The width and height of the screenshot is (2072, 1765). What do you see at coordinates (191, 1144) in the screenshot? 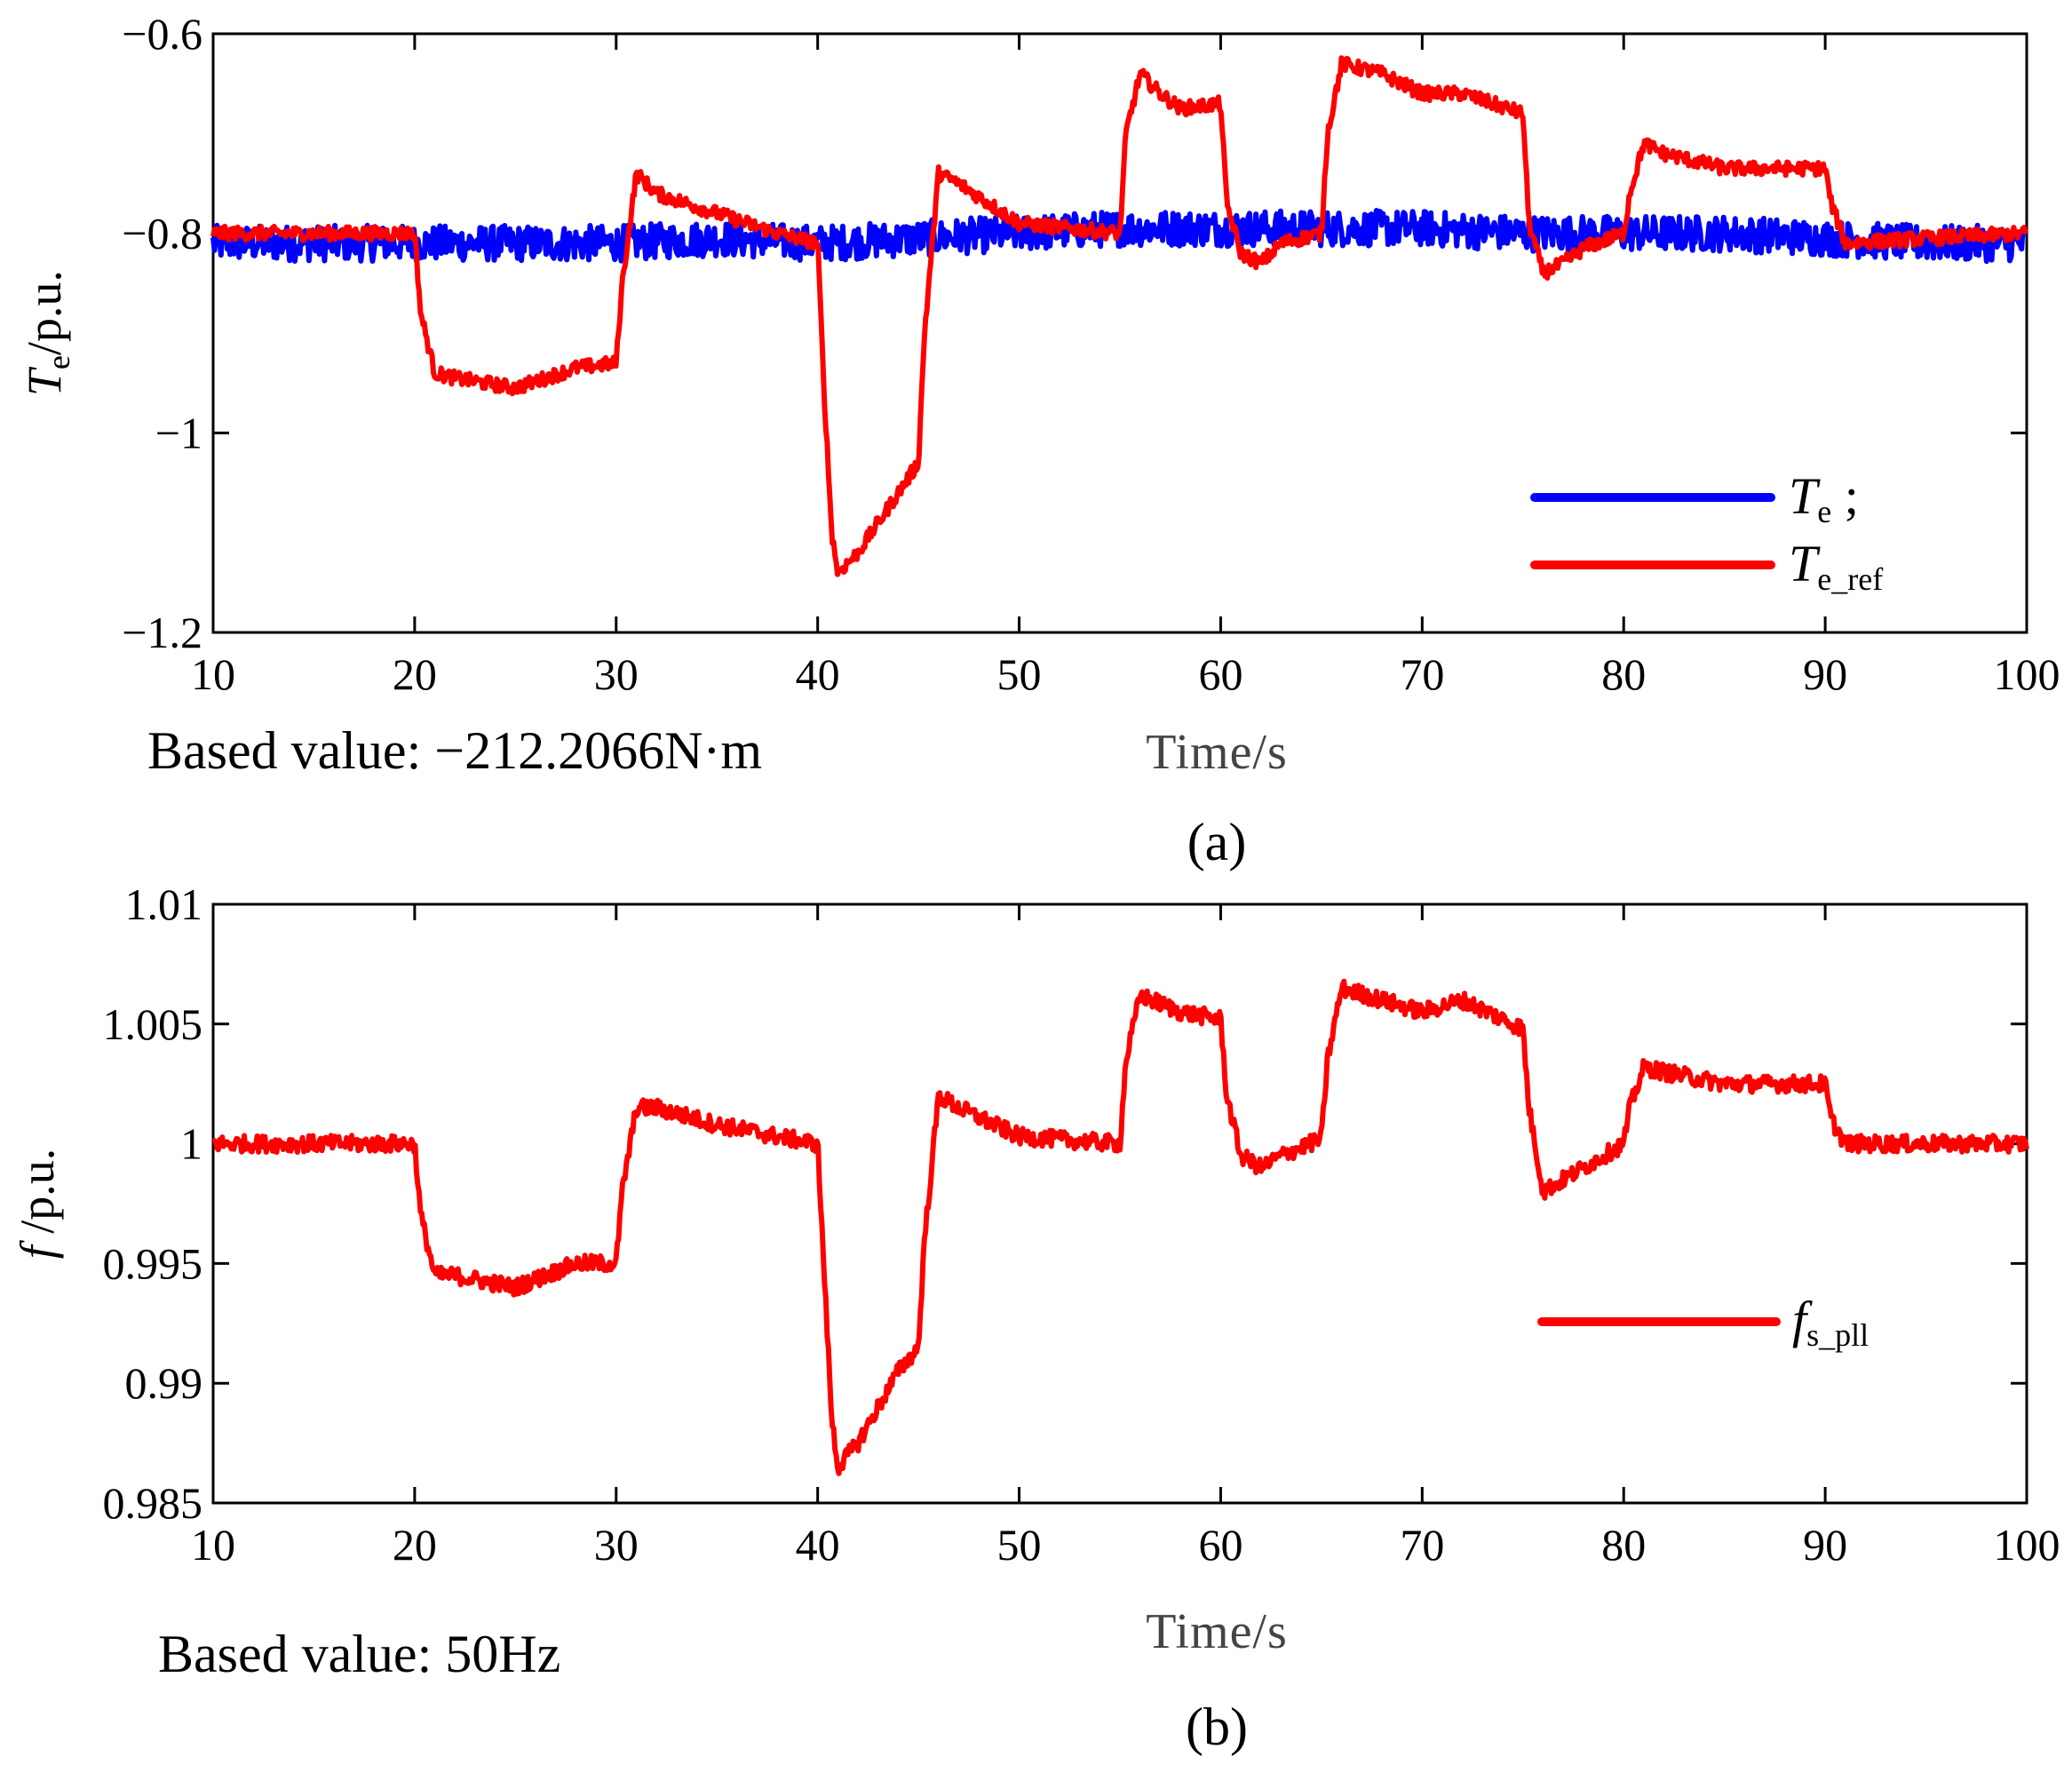
I see `y-tick-label: 1` at bounding box center [191, 1144].